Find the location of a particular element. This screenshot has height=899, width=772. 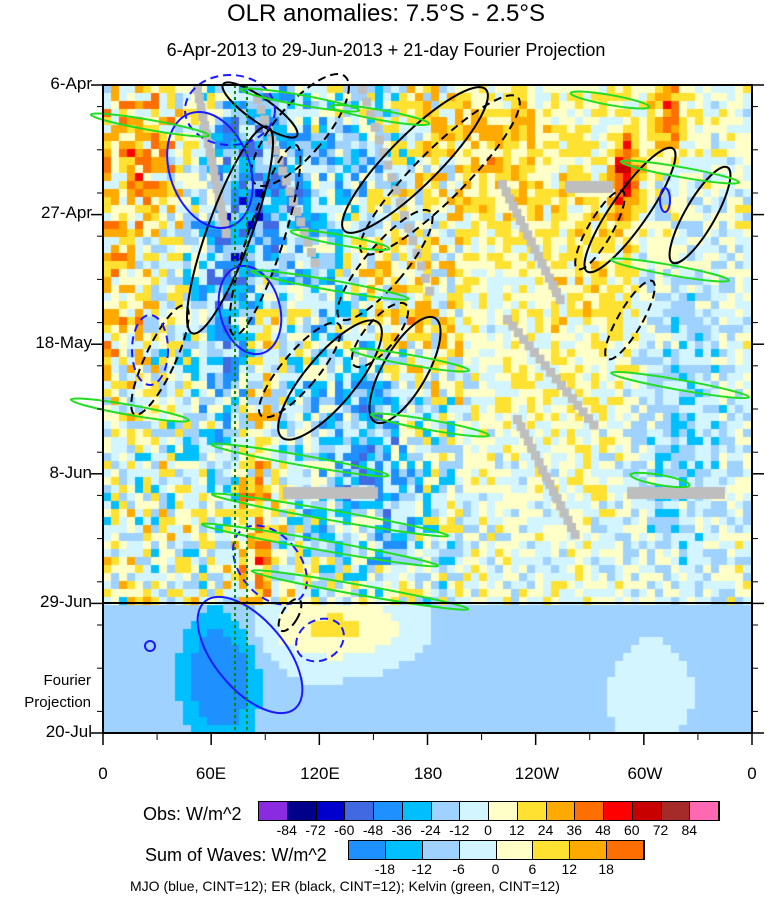

colorbar-tick-label: -72 is located at coordinates (315, 830).